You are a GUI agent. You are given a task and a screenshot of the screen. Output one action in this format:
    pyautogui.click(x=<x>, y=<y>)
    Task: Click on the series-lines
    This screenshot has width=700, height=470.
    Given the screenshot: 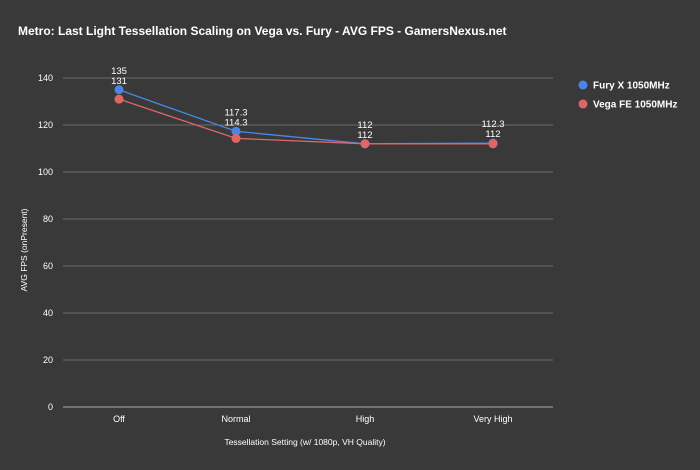 What is the action you would take?
    pyautogui.click(x=306, y=117)
    